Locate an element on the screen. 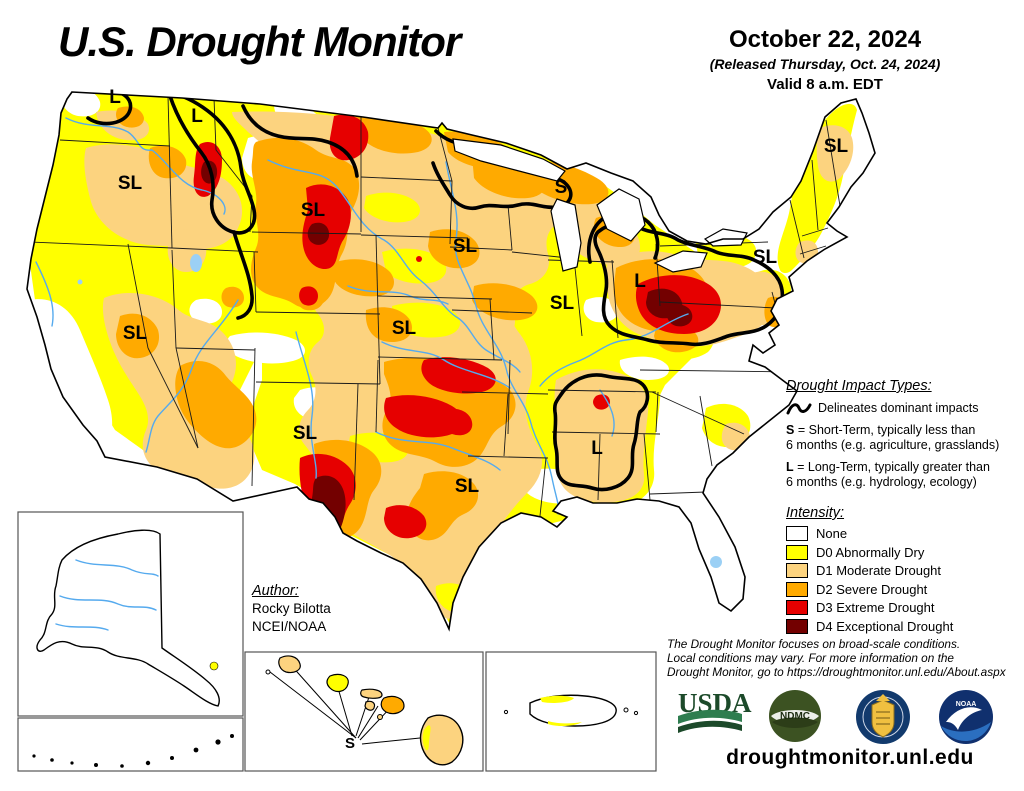 The width and height of the screenshot is (1024, 791). intensity-legend-item: D3 Extreme Drought is located at coordinates (901, 607).